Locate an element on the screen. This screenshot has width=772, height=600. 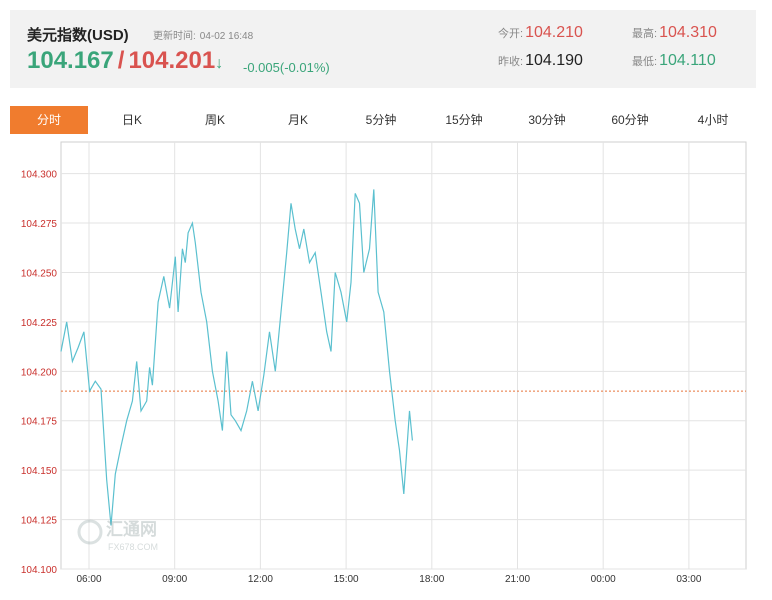
x-tick-label: 21:00 is located at coordinates (517, 579).